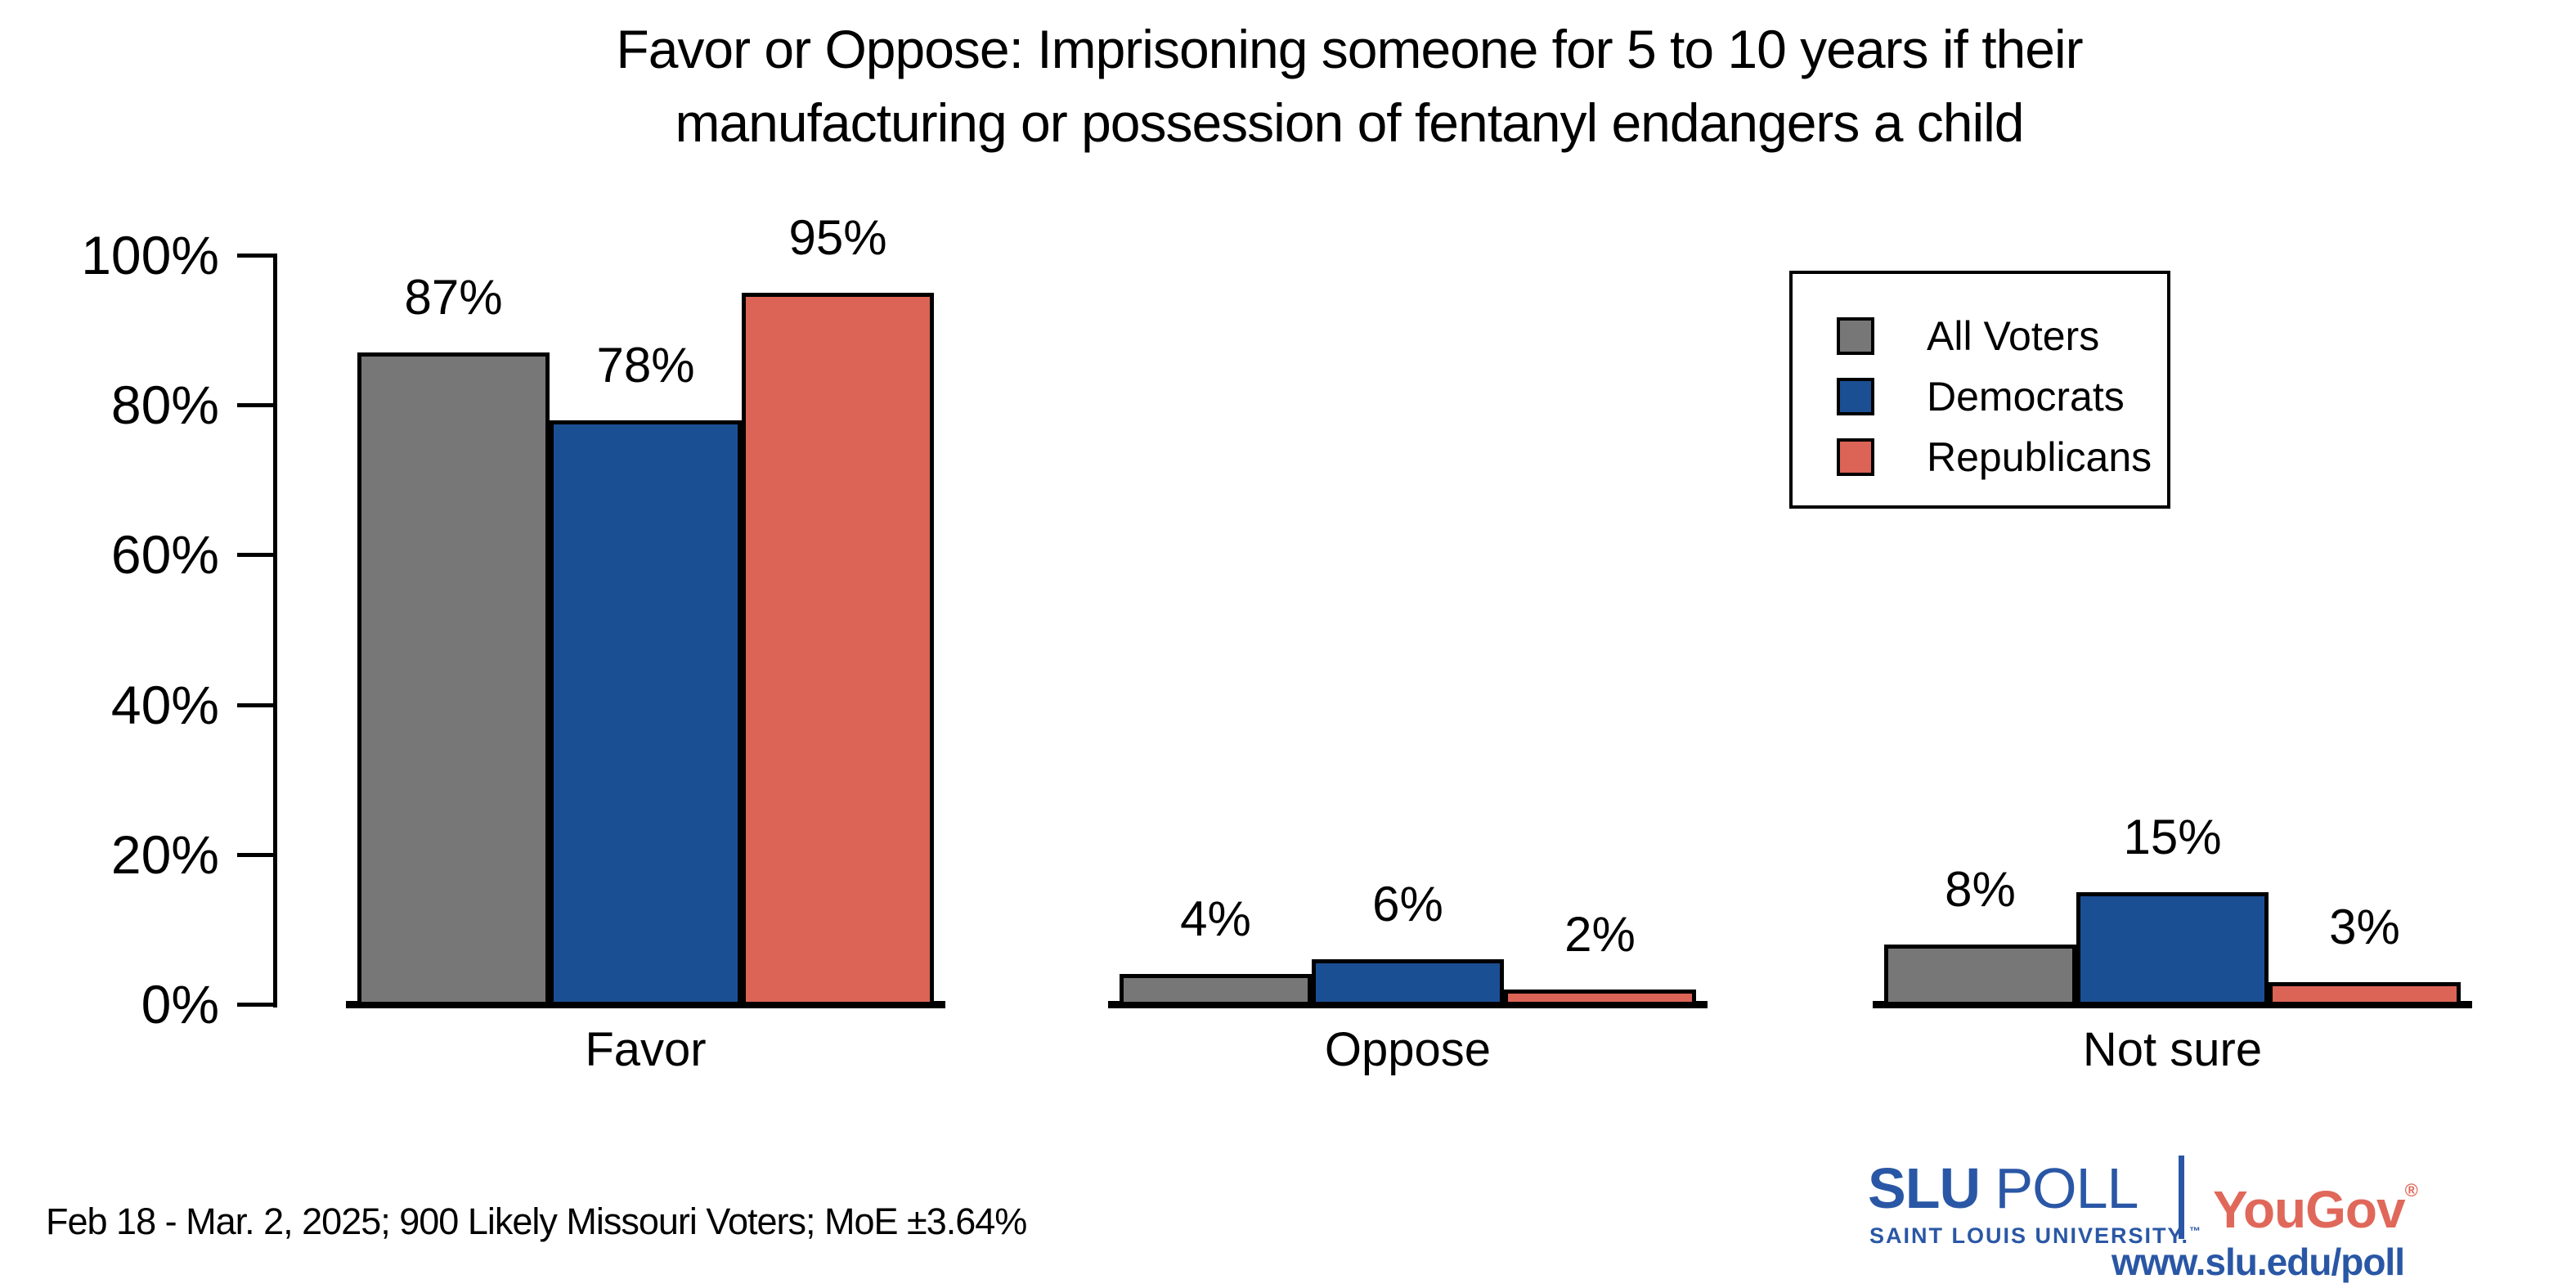 This screenshot has height=1288, width=2576. What do you see at coordinates (2066, 1188) in the screenshot?
I see `slu-poll-logo-poll: POLL` at bounding box center [2066, 1188].